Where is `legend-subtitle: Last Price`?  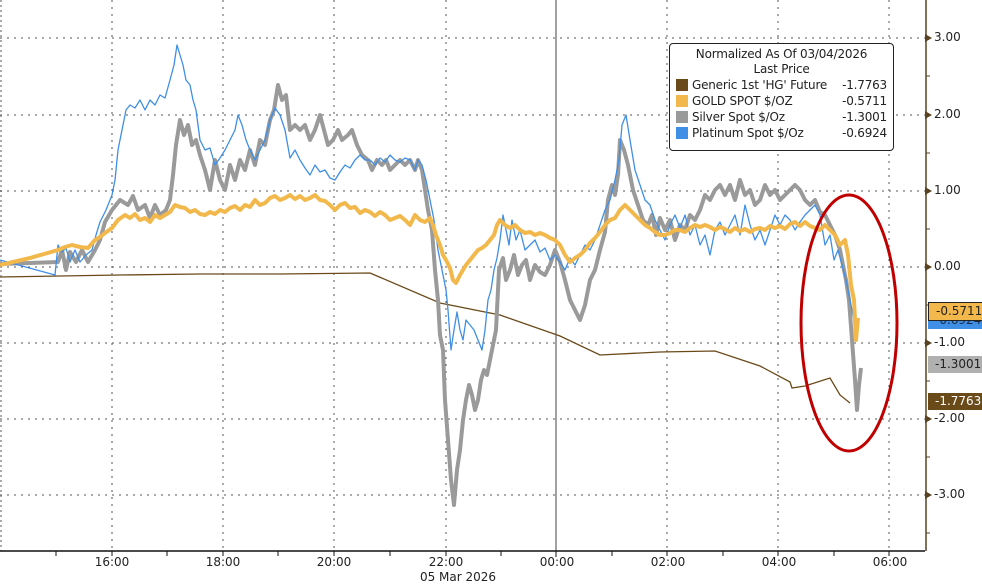 legend-subtitle: Last Price is located at coordinates (781, 69).